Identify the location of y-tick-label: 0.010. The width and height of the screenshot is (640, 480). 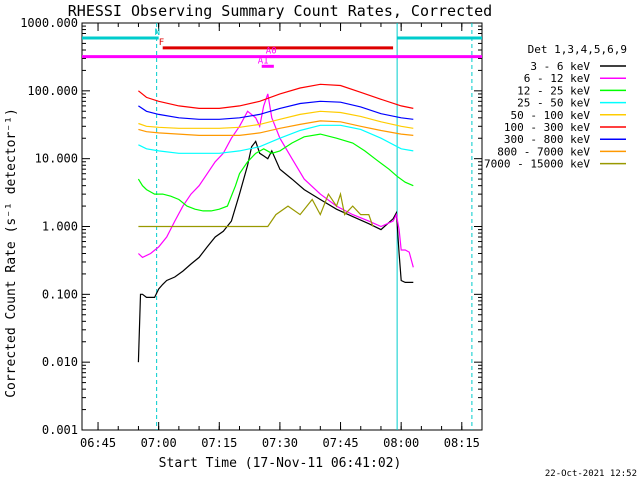
(60, 362).